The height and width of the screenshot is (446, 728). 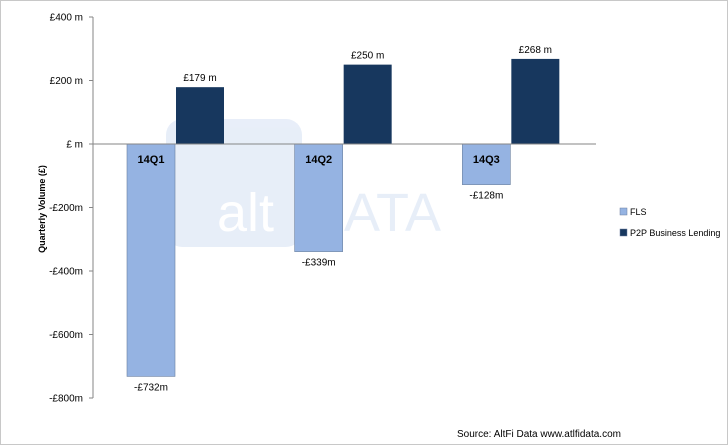 I want to click on y-axis-title: Quarterly Volume (£), so click(x=42, y=209).